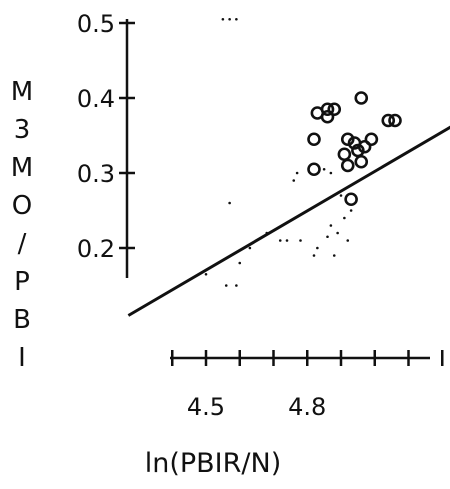 Image resolution: width=450 pixels, height=489 pixels. Describe the element at coordinates (96, 99) in the screenshot. I see `y-tick-label: 0.4` at that location.